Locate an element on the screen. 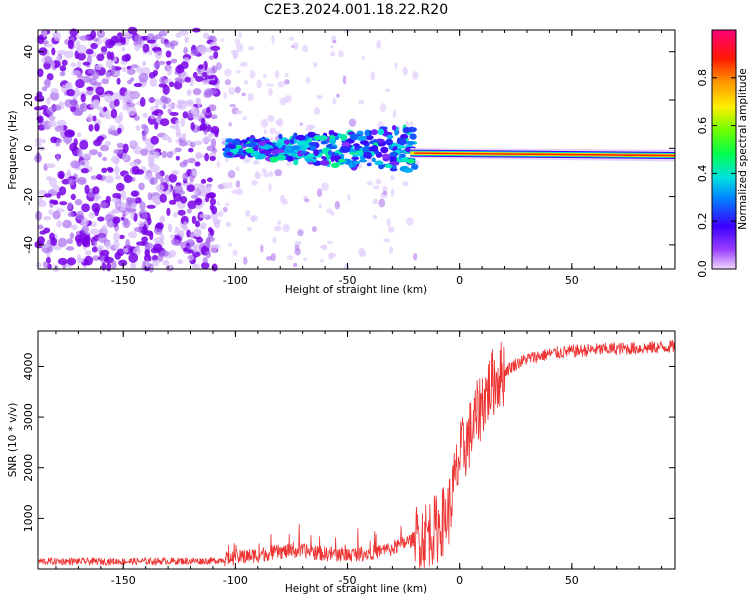  snr-xlabel: Height of straight line (km) is located at coordinates (356, 589).